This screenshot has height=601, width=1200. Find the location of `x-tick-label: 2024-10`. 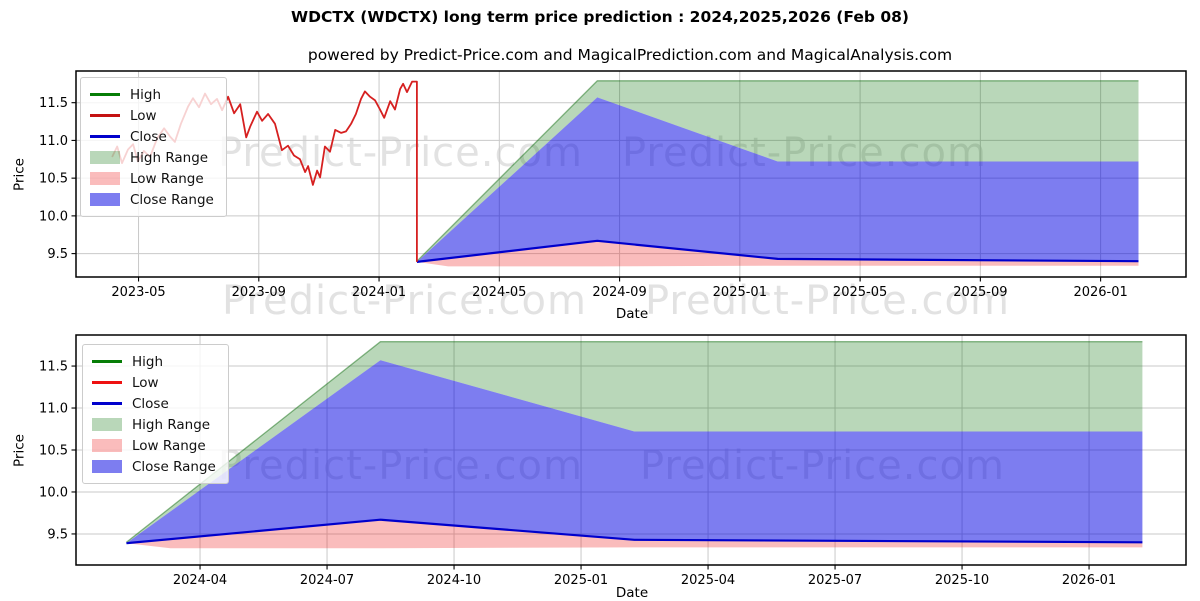

x-tick-label: 2024-10 is located at coordinates (454, 580).